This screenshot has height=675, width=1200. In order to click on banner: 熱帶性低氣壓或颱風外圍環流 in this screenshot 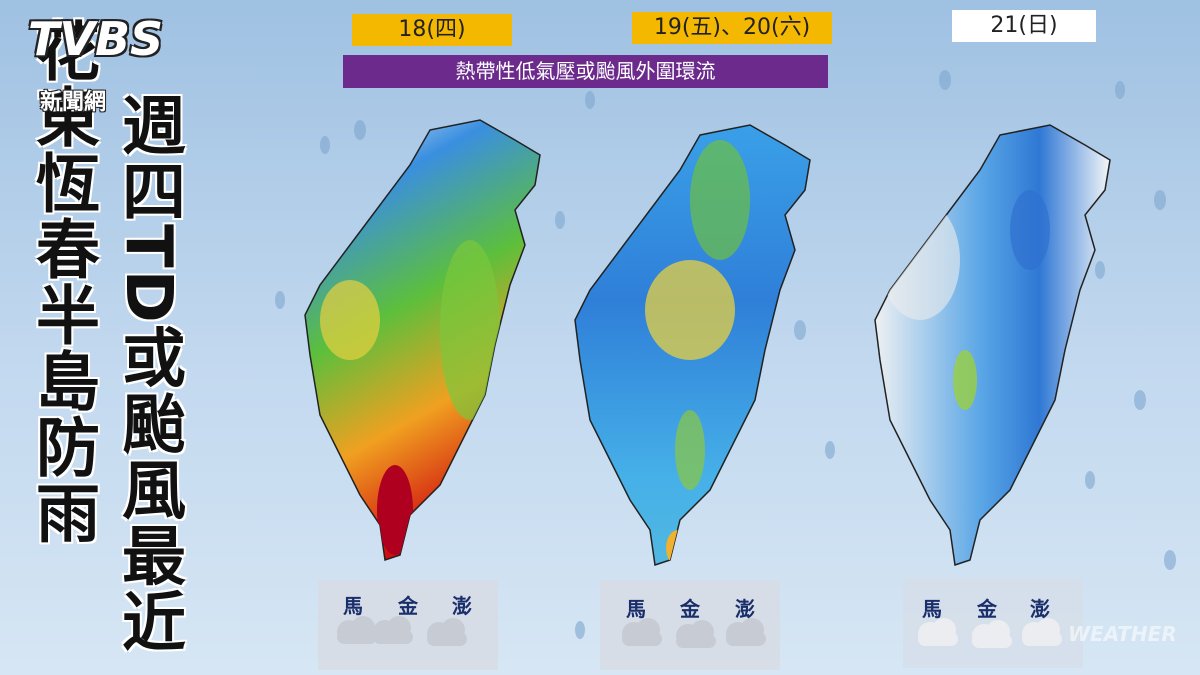, I will do `click(585, 71)`.